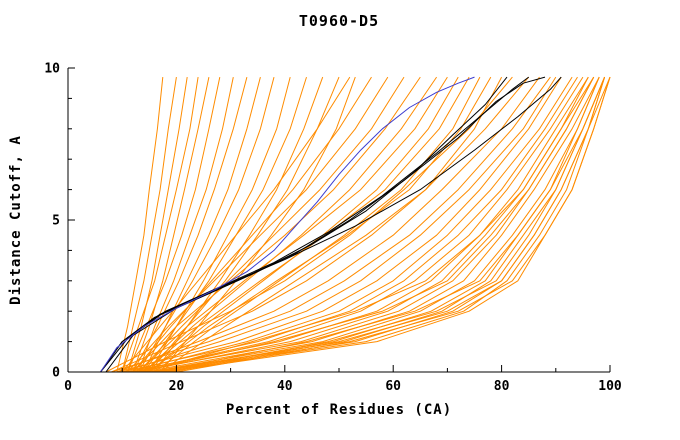 The height and width of the screenshot is (440, 680). What do you see at coordinates (177, 386) in the screenshot?
I see `x-tick-label: 20` at bounding box center [177, 386].